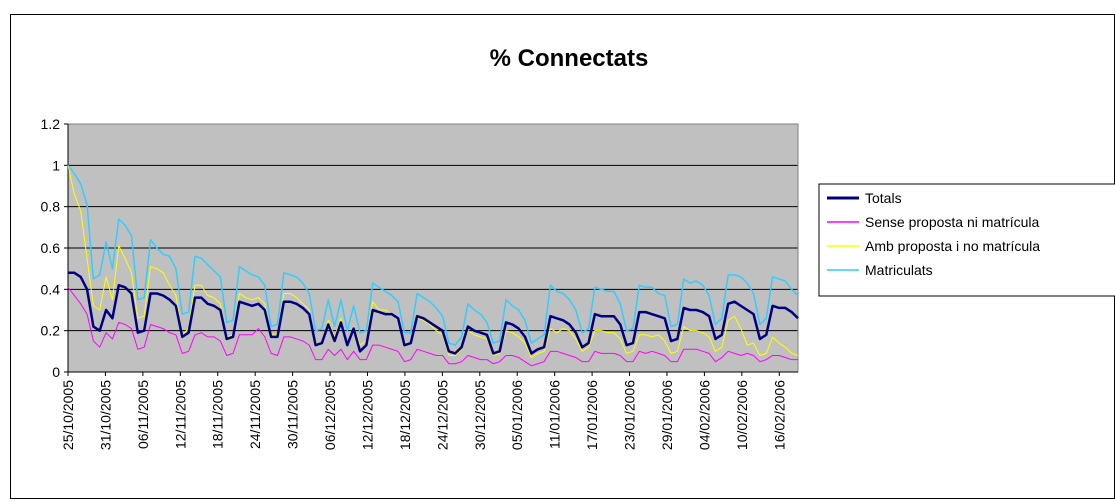 The image size is (1115, 502). What do you see at coordinates (105, 415) in the screenshot?
I see `x-tick-label: 31/10/2005` at bounding box center [105, 415].